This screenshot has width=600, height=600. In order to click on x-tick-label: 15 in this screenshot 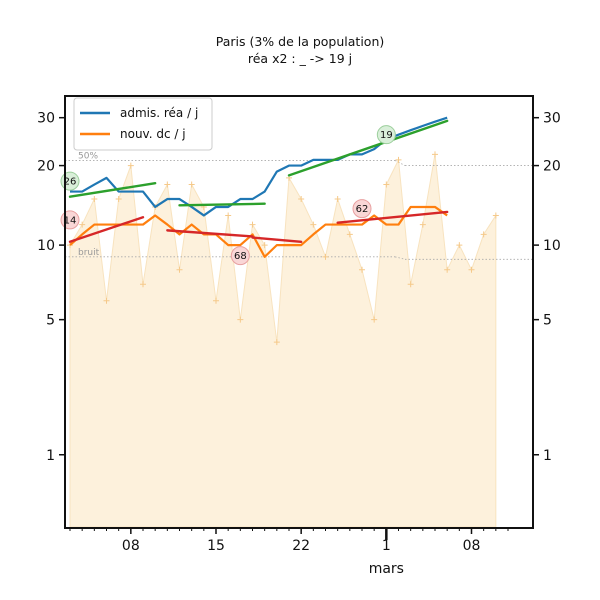, I will do `click(216, 546)`.